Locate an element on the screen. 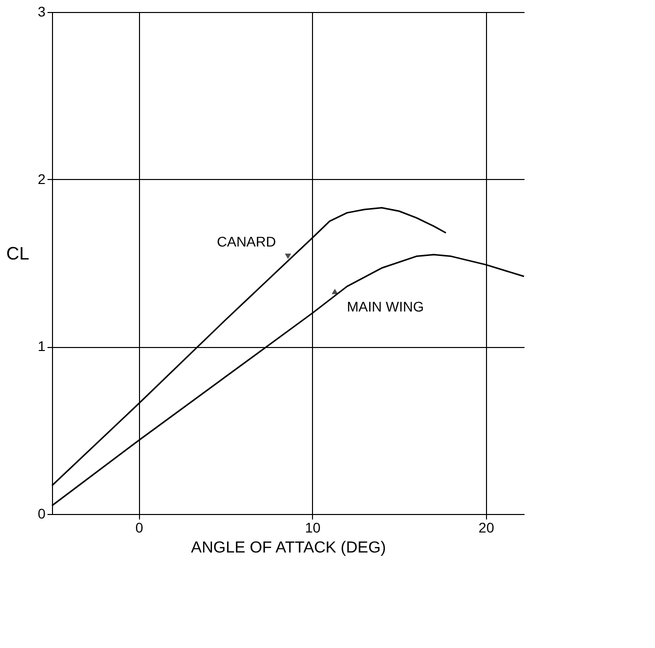 The image size is (655, 648). x-axis-title: ANGLE OF ATTACK (DEG) is located at coordinates (288, 548).